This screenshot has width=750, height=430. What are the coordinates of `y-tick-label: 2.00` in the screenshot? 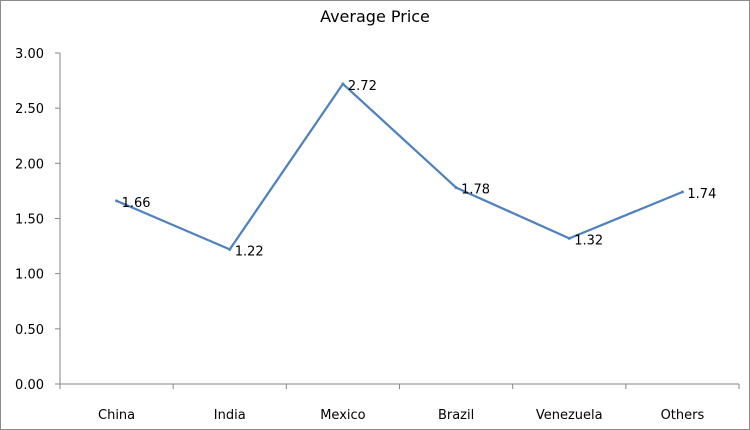 It's located at (29, 164).